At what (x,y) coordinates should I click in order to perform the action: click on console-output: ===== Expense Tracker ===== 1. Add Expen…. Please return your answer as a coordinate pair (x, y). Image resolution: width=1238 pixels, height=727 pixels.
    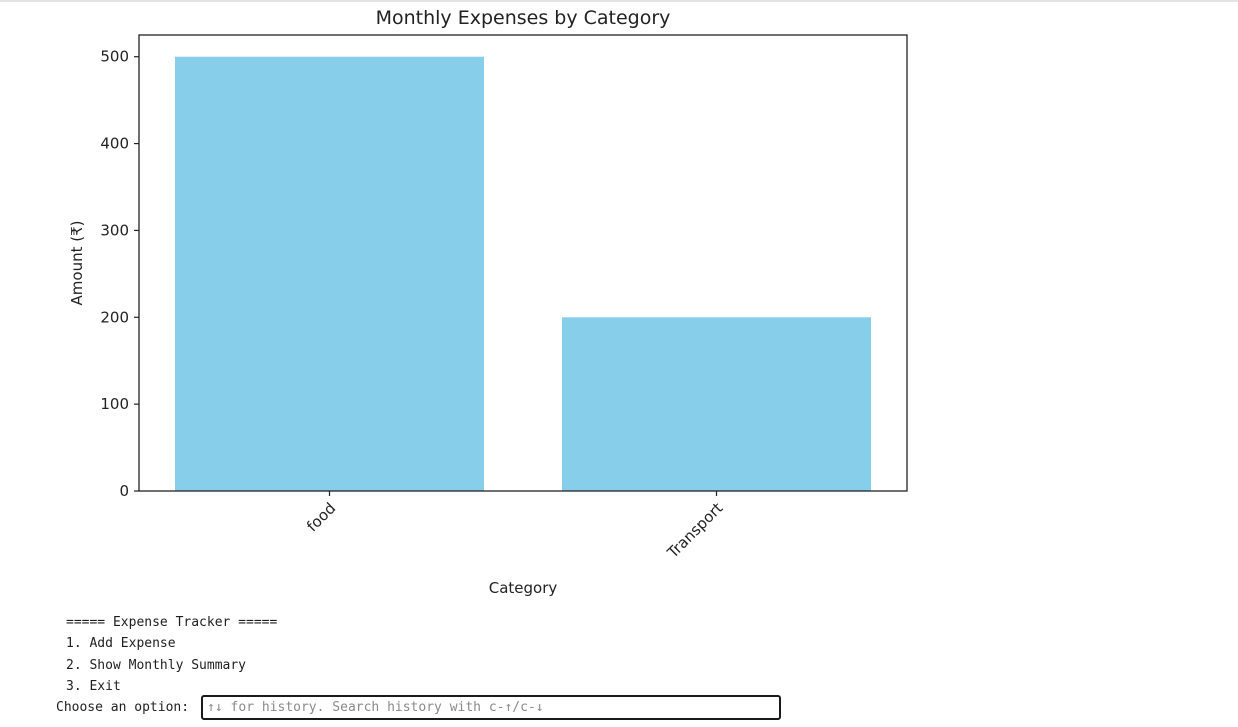
    Looking at the image, I should click on (171, 654).